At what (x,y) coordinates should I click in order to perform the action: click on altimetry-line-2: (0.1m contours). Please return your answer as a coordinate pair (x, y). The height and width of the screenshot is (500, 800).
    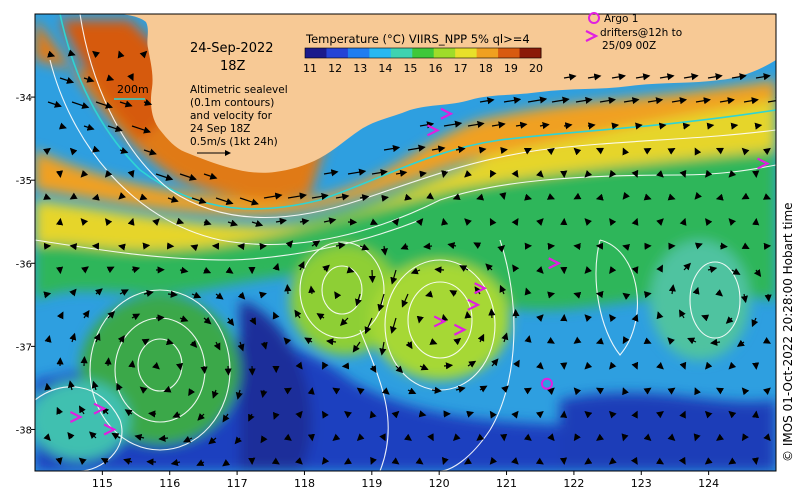
    Looking at the image, I should click on (232, 103).